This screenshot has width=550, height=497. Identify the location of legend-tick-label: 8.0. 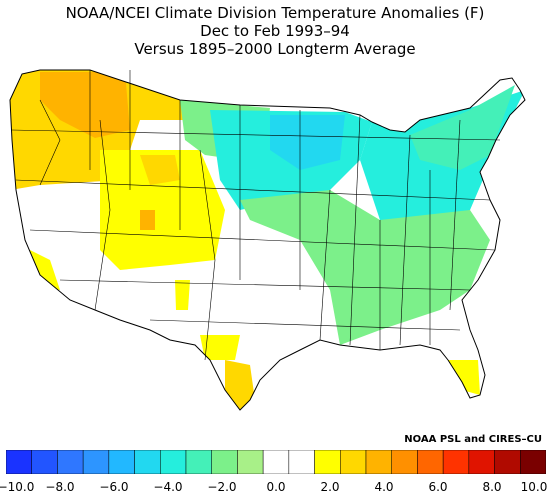
(492, 487).